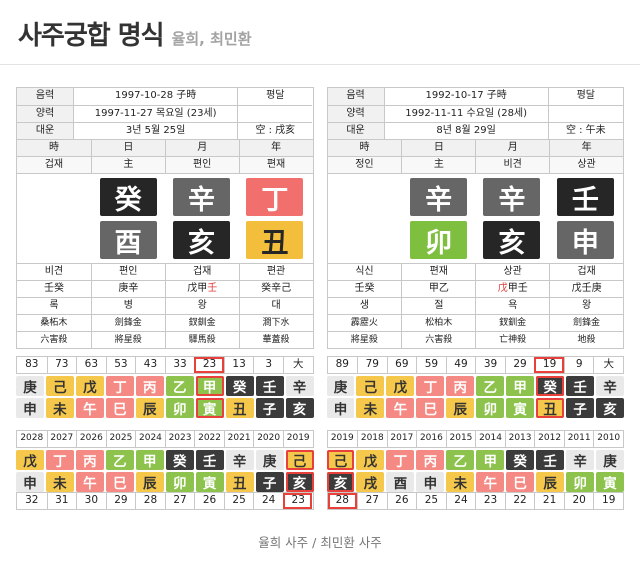 The width and height of the screenshot is (640, 567). Describe the element at coordinates (201, 164) in the screenshot. I see `ten-god-label: 편인` at that location.